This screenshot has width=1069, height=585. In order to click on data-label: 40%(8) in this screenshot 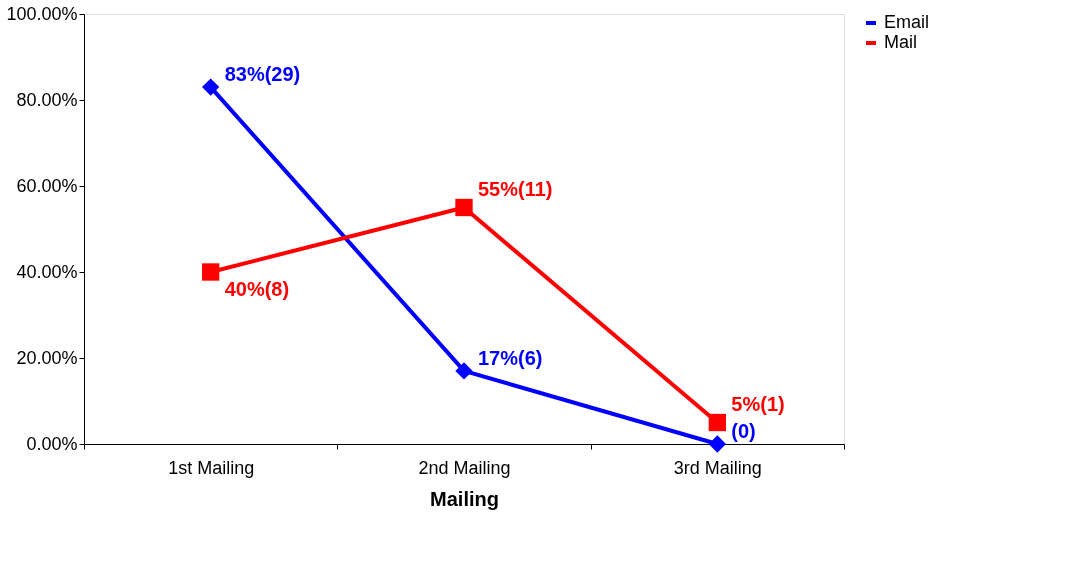, I will do `click(257, 289)`.